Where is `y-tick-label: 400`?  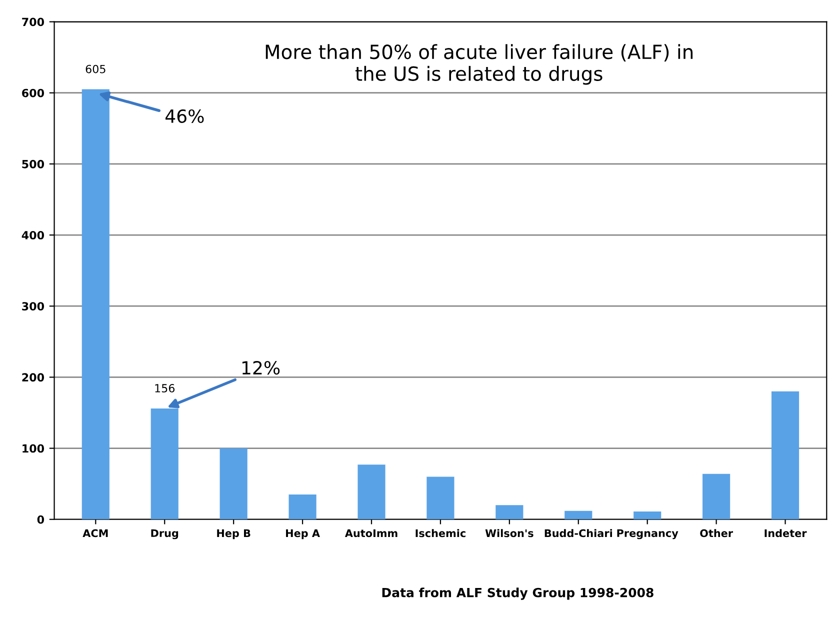
y-tick-label: 400 is located at coordinates (33, 235).